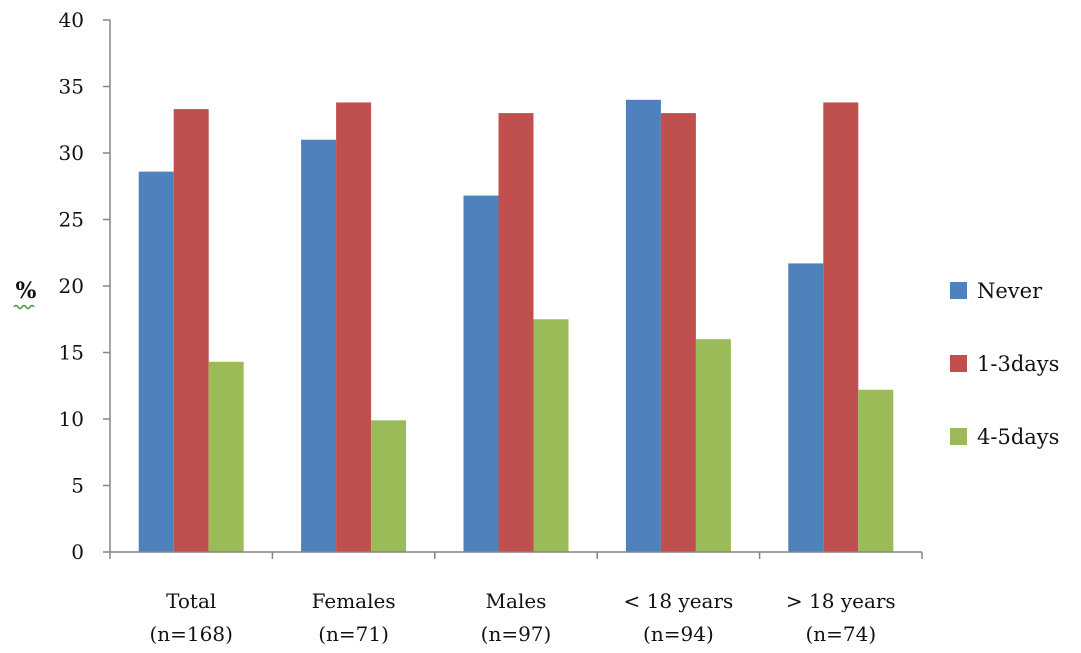  Describe the element at coordinates (71, 220) in the screenshot. I see `y-tick-label: 25` at that location.